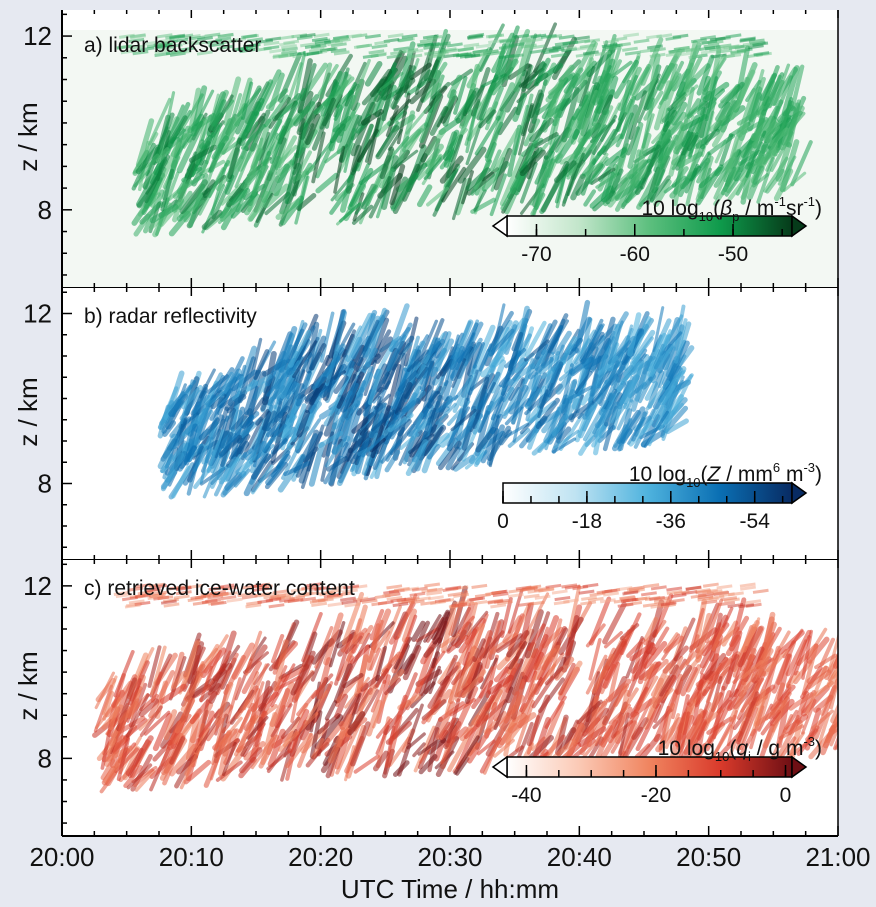  I want to click on panel-label: c) retrieved ice-water content, so click(219, 588).